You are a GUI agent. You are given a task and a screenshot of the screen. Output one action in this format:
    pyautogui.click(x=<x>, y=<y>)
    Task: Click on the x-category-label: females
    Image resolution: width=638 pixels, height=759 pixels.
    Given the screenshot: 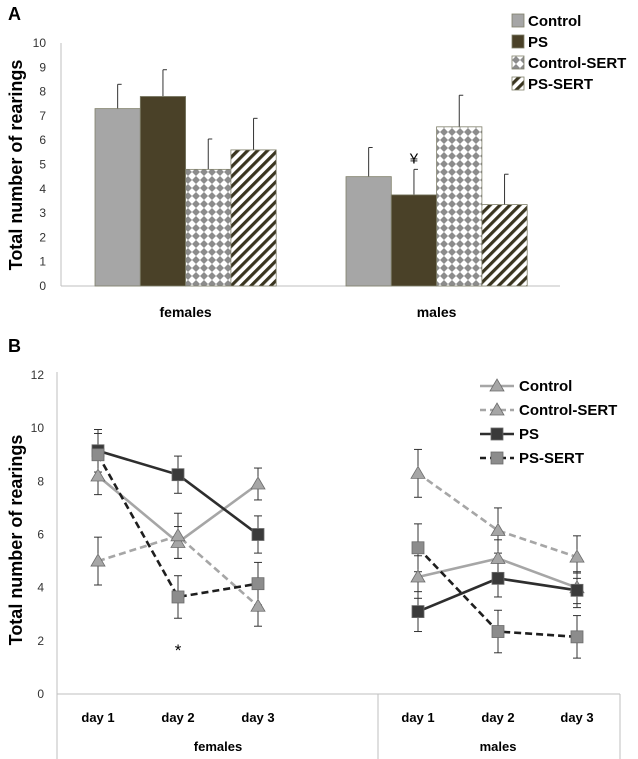 What is the action you would take?
    pyautogui.click(x=186, y=312)
    